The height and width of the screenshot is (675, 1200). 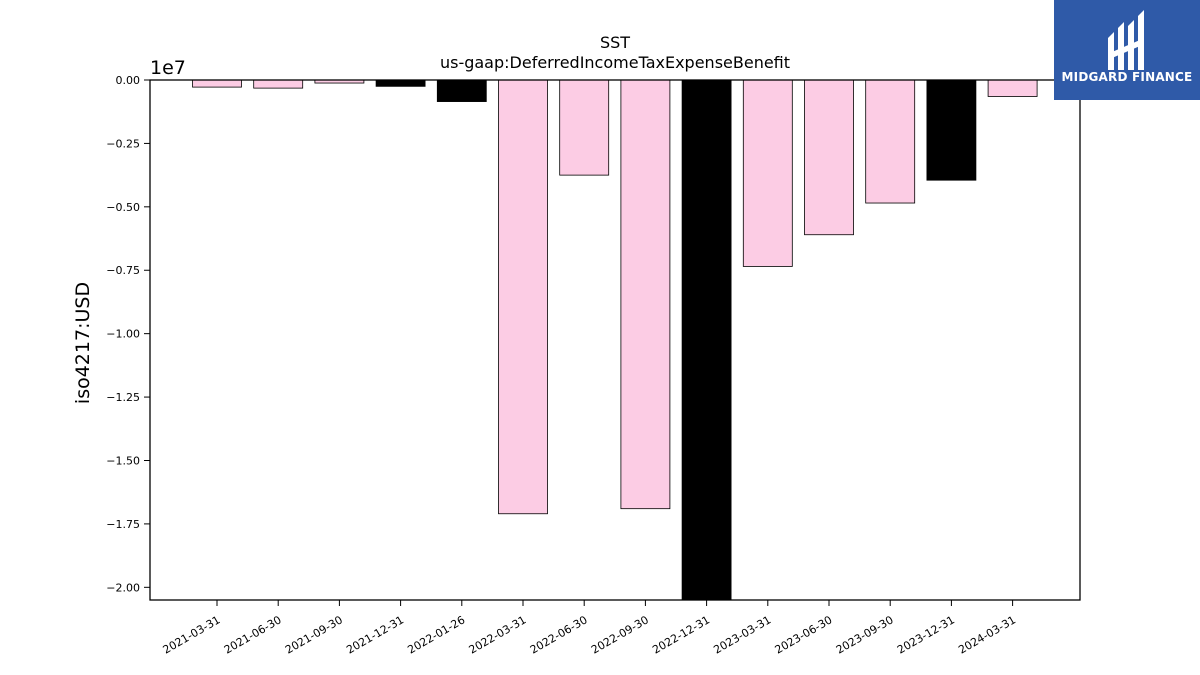 What do you see at coordinates (615, 62) in the screenshot?
I see `chart-subtitle: us-gaap:DeferredIncomeTaxExpenseBenefit` at bounding box center [615, 62].